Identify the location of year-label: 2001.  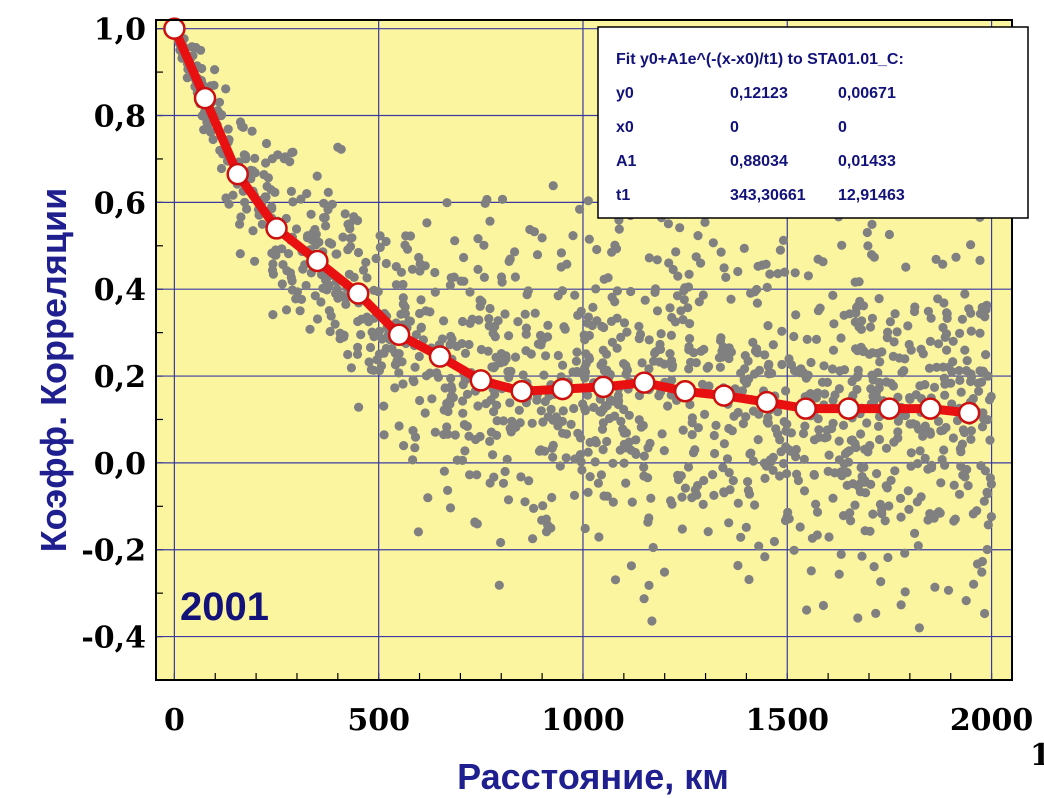
(224, 607).